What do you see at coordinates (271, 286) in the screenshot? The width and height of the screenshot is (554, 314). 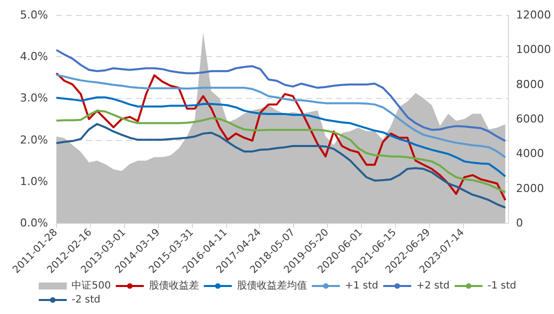 I see `legend-label: 股债收益差均值` at bounding box center [271, 286].